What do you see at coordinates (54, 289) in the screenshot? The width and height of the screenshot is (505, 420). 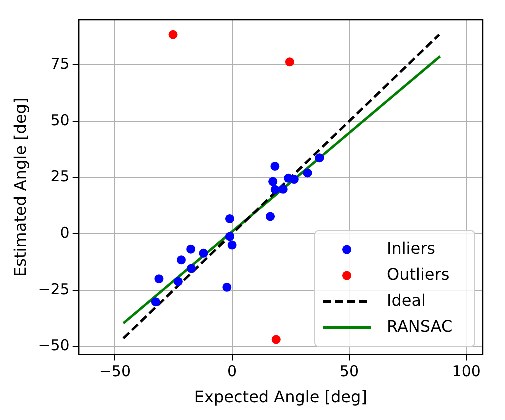 I see `y-tick-label: −25` at bounding box center [54, 289].